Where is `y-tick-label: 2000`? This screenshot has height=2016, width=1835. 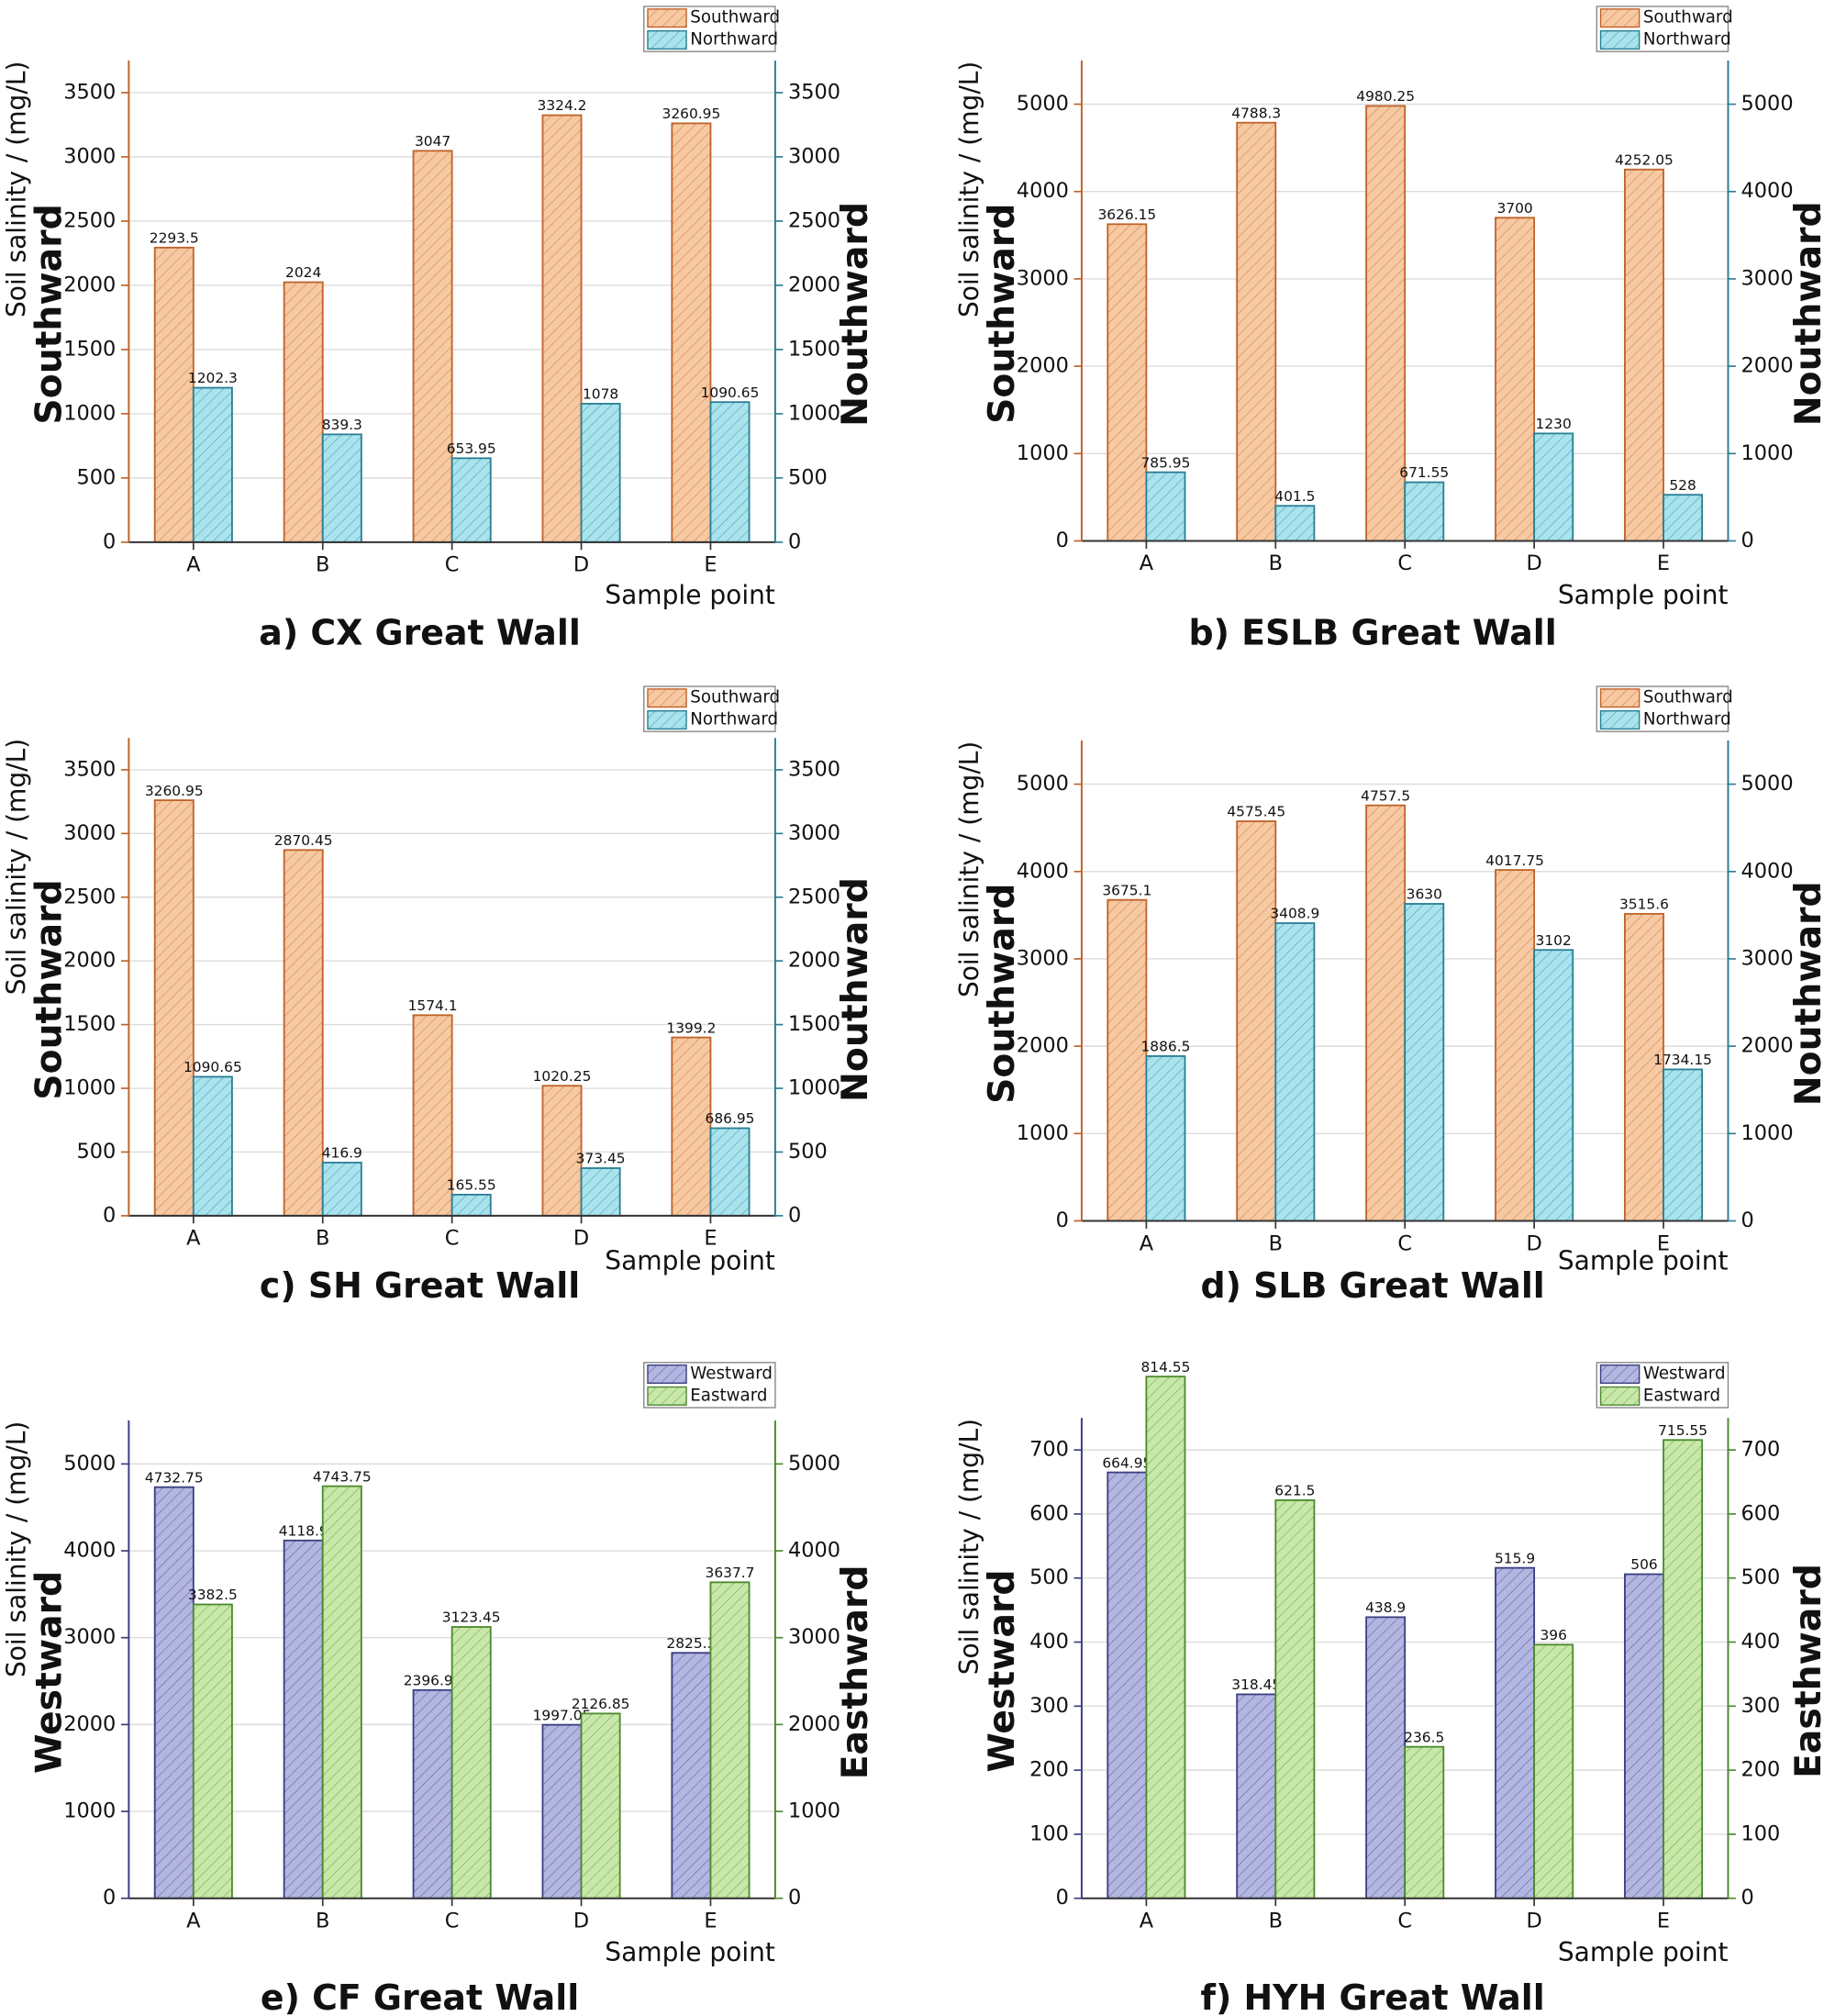
y-tick-label: 2000 is located at coordinates (1043, 366).